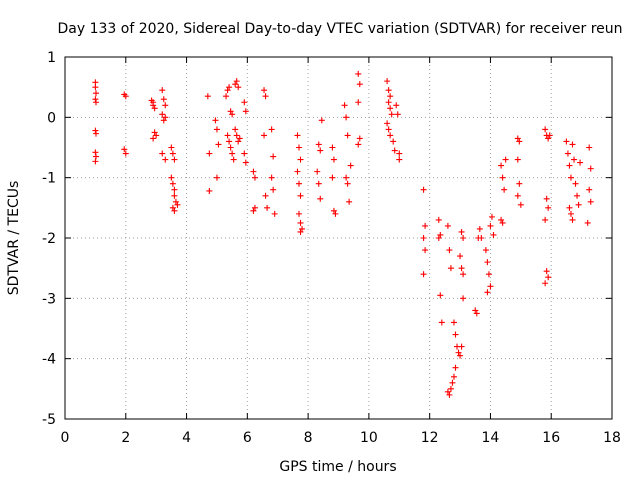 The width and height of the screenshot is (640, 480). Describe the element at coordinates (491, 438) in the screenshot. I see `x-tick-label: 14` at that location.